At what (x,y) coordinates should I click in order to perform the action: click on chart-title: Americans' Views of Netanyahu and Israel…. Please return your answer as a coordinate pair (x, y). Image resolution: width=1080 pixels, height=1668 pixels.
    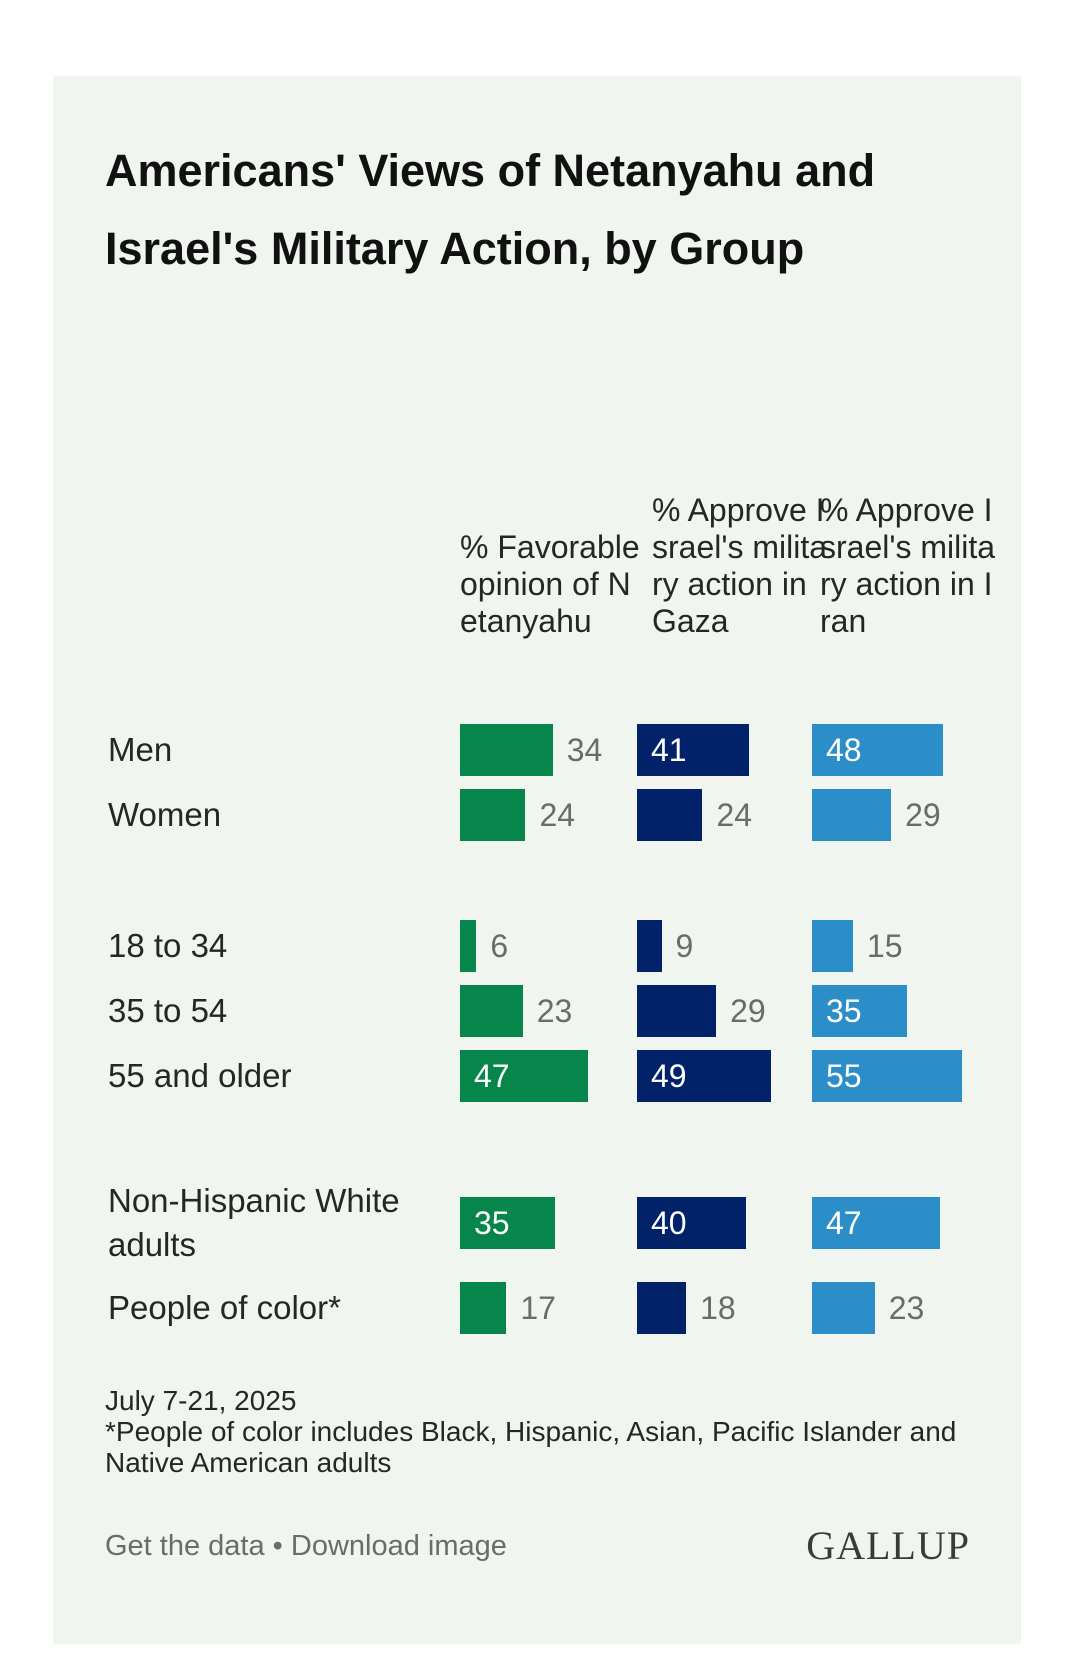
    Looking at the image, I should click on (490, 209).